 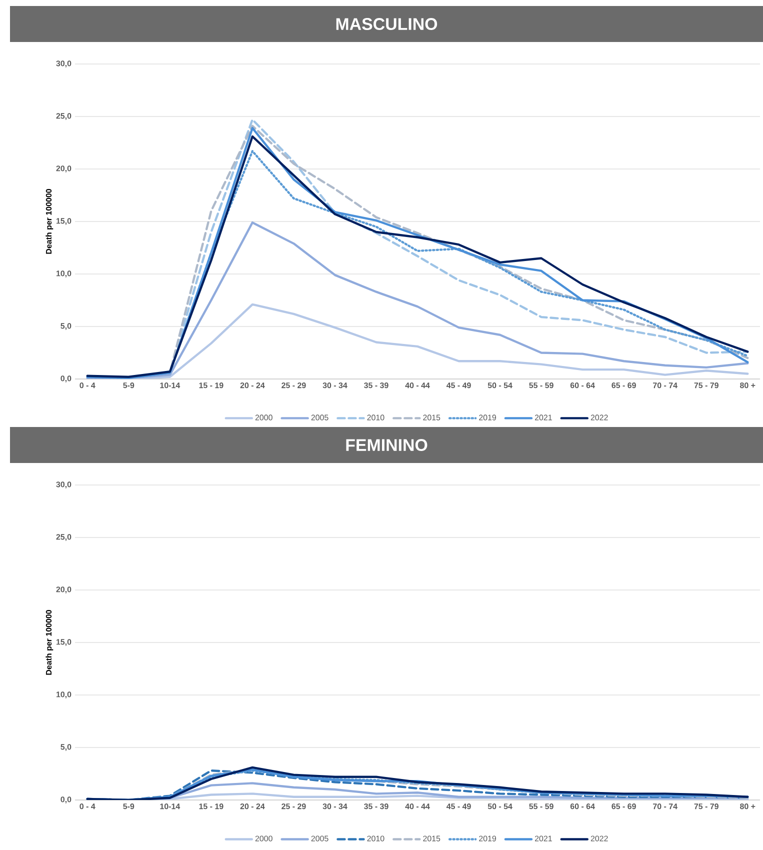 What do you see at coordinates (387, 445) in the screenshot?
I see `chart-title: FEMININO` at bounding box center [387, 445].